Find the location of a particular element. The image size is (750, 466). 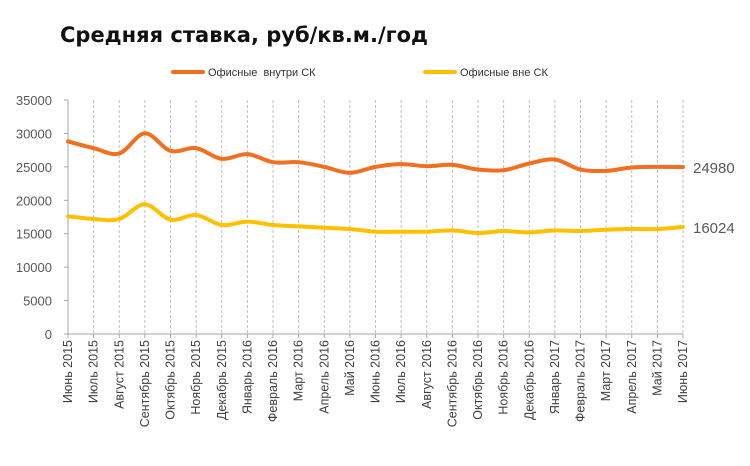

chart-title: Средняя ставка, руб/кв.м./год is located at coordinates (244, 35).